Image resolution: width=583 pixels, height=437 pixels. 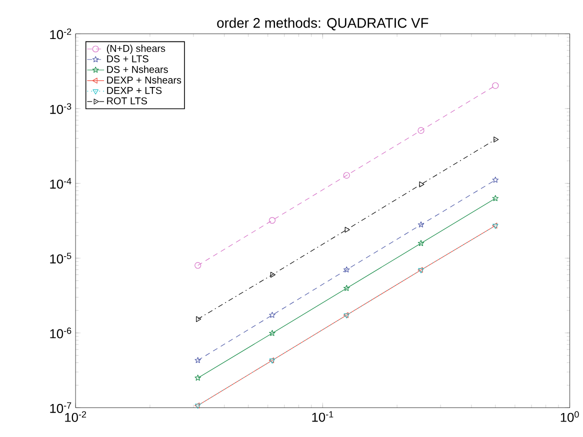 What do you see at coordinates (61, 34) in the screenshot?
I see `y-tick-label: 10$^{-2}$` at bounding box center [61, 34].